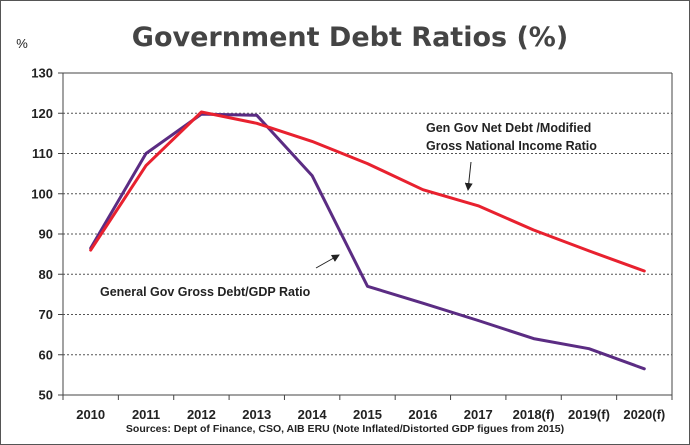 Image resolution: width=690 pixels, height=445 pixels. What do you see at coordinates (508, 128) in the screenshot?
I see `annotation-net-debt-line-1: Gen Gov Net Debt /Modified` at bounding box center [508, 128].